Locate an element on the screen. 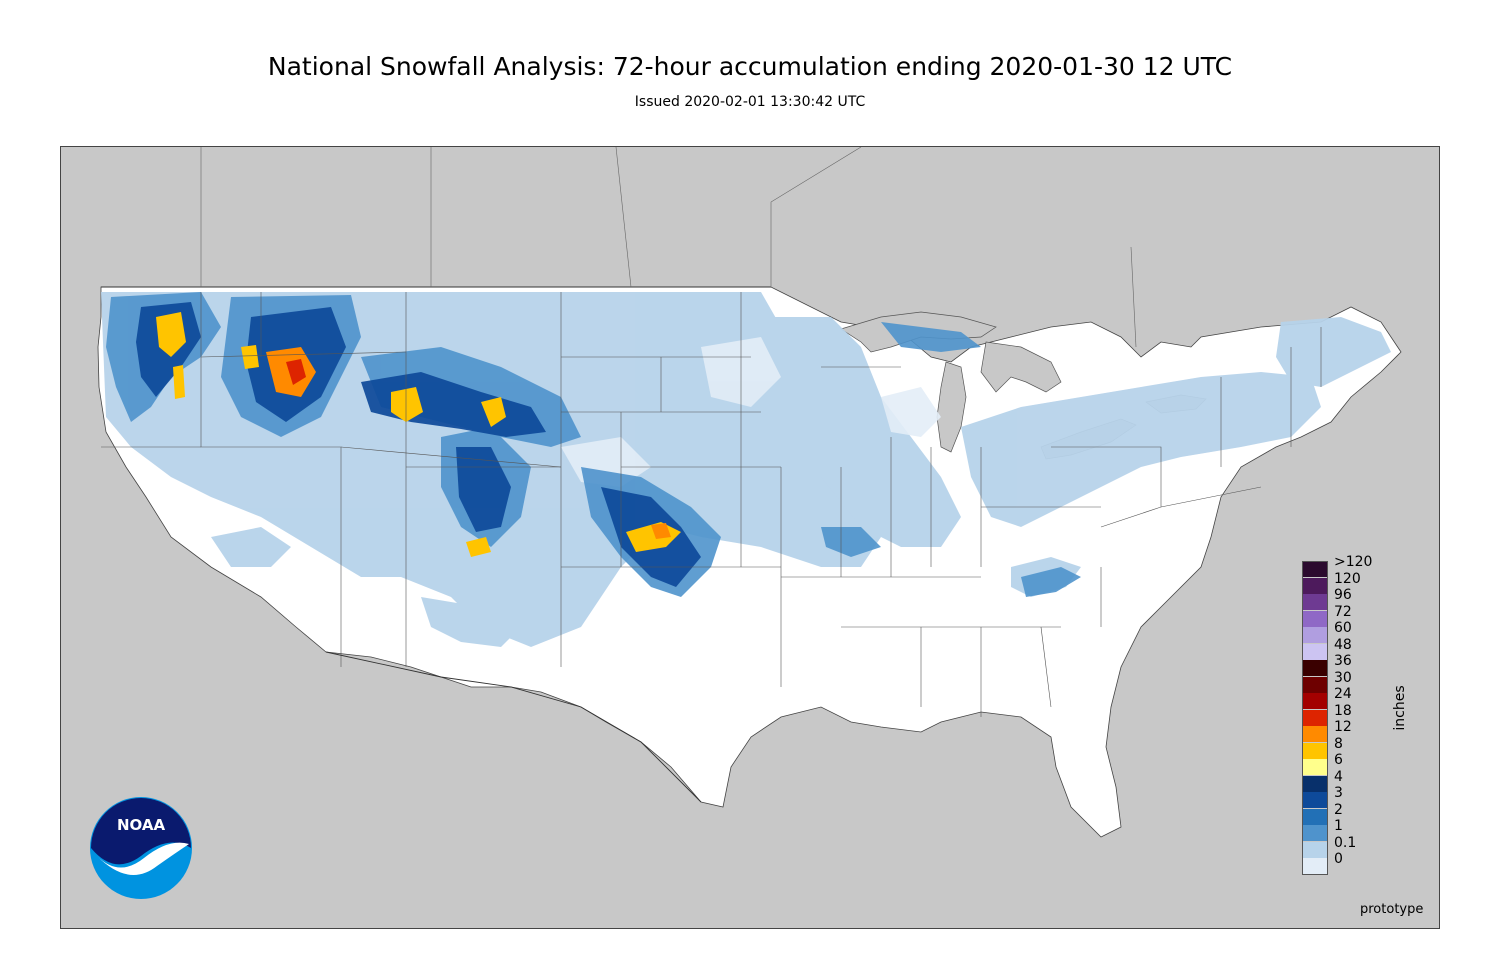 This screenshot has width=1500, height=978. legend-label: 24 is located at coordinates (1343, 694).